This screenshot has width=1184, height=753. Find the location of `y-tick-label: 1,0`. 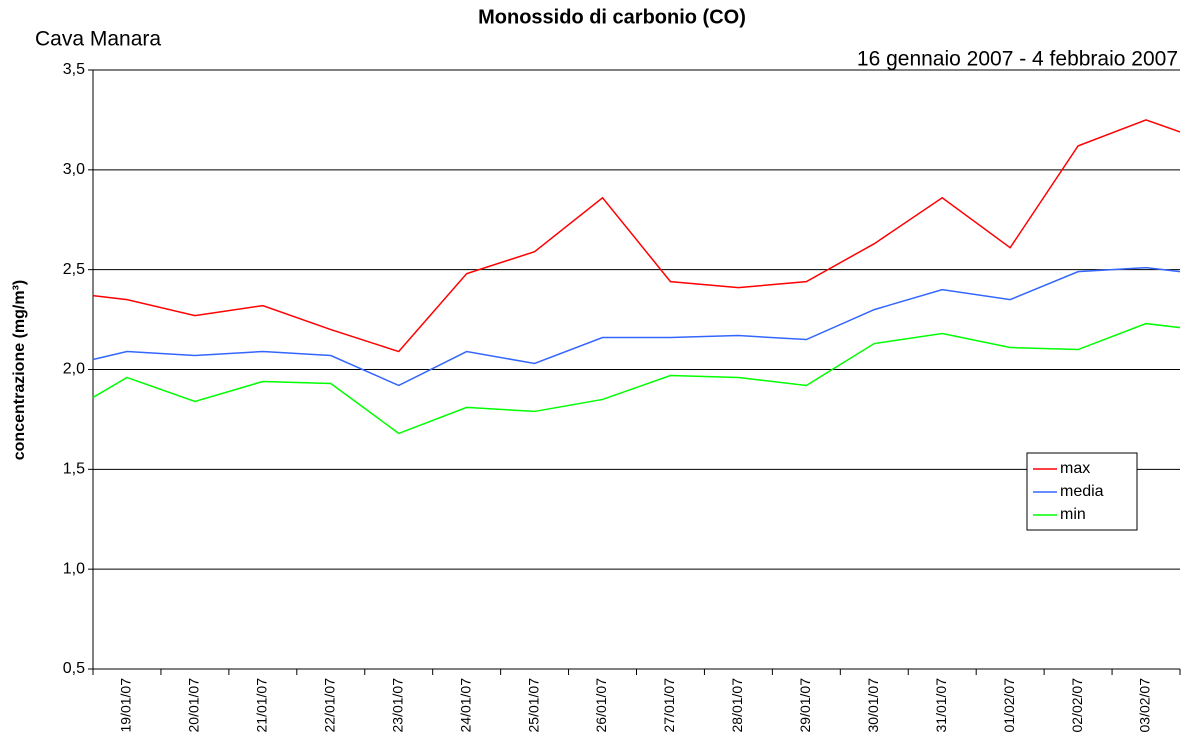

y-tick-label: 1,0 is located at coordinates (74, 568).